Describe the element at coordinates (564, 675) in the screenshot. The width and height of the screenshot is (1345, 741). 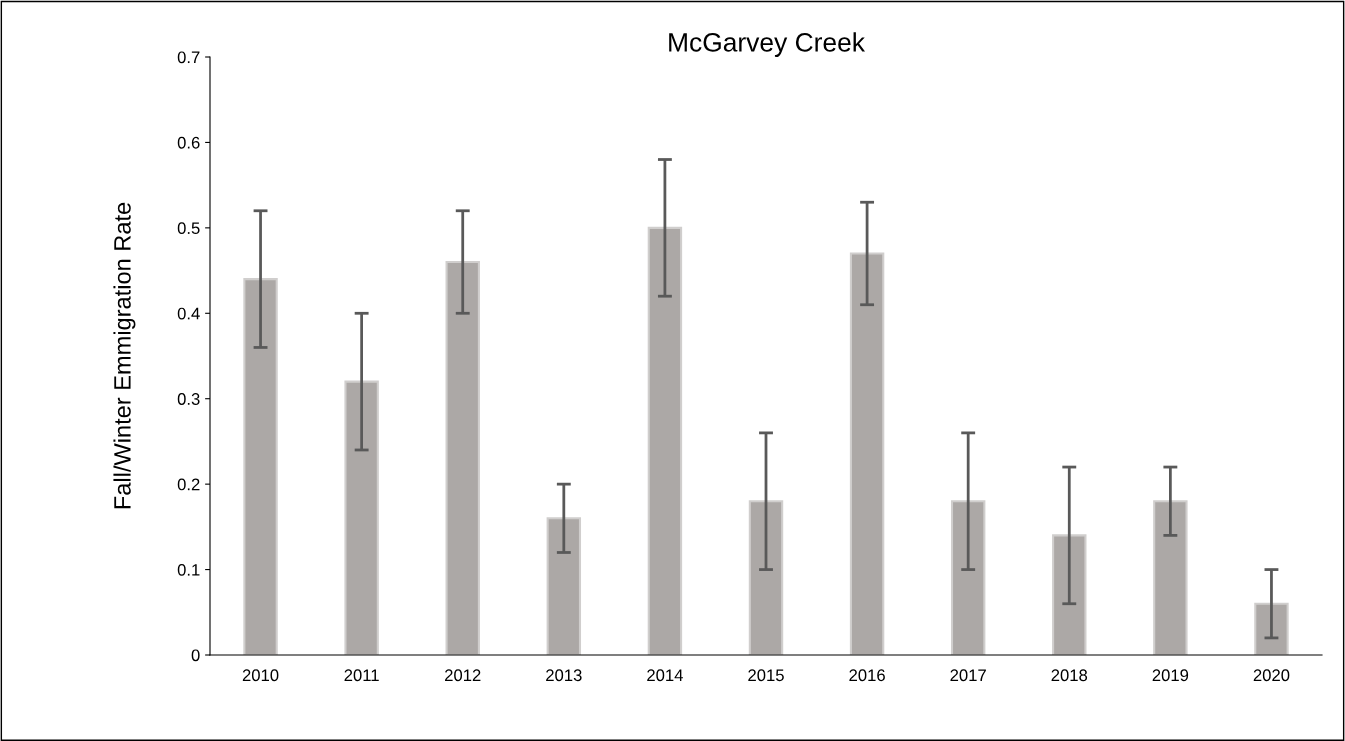
I see `x-tick-label: 2013` at that location.